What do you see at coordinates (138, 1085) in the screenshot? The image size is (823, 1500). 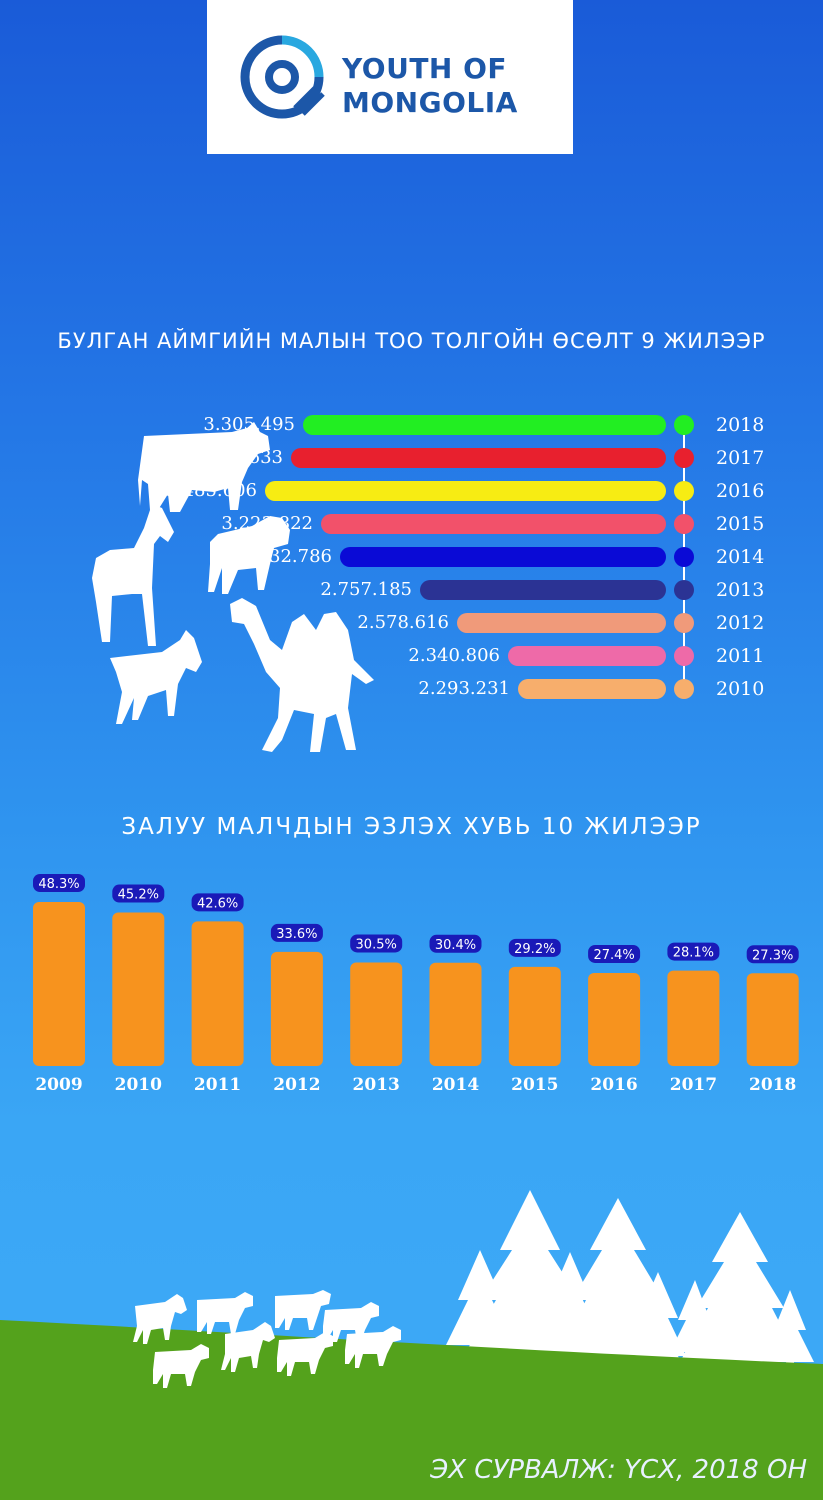 I see `vbar-year-label: 2010` at bounding box center [138, 1085].